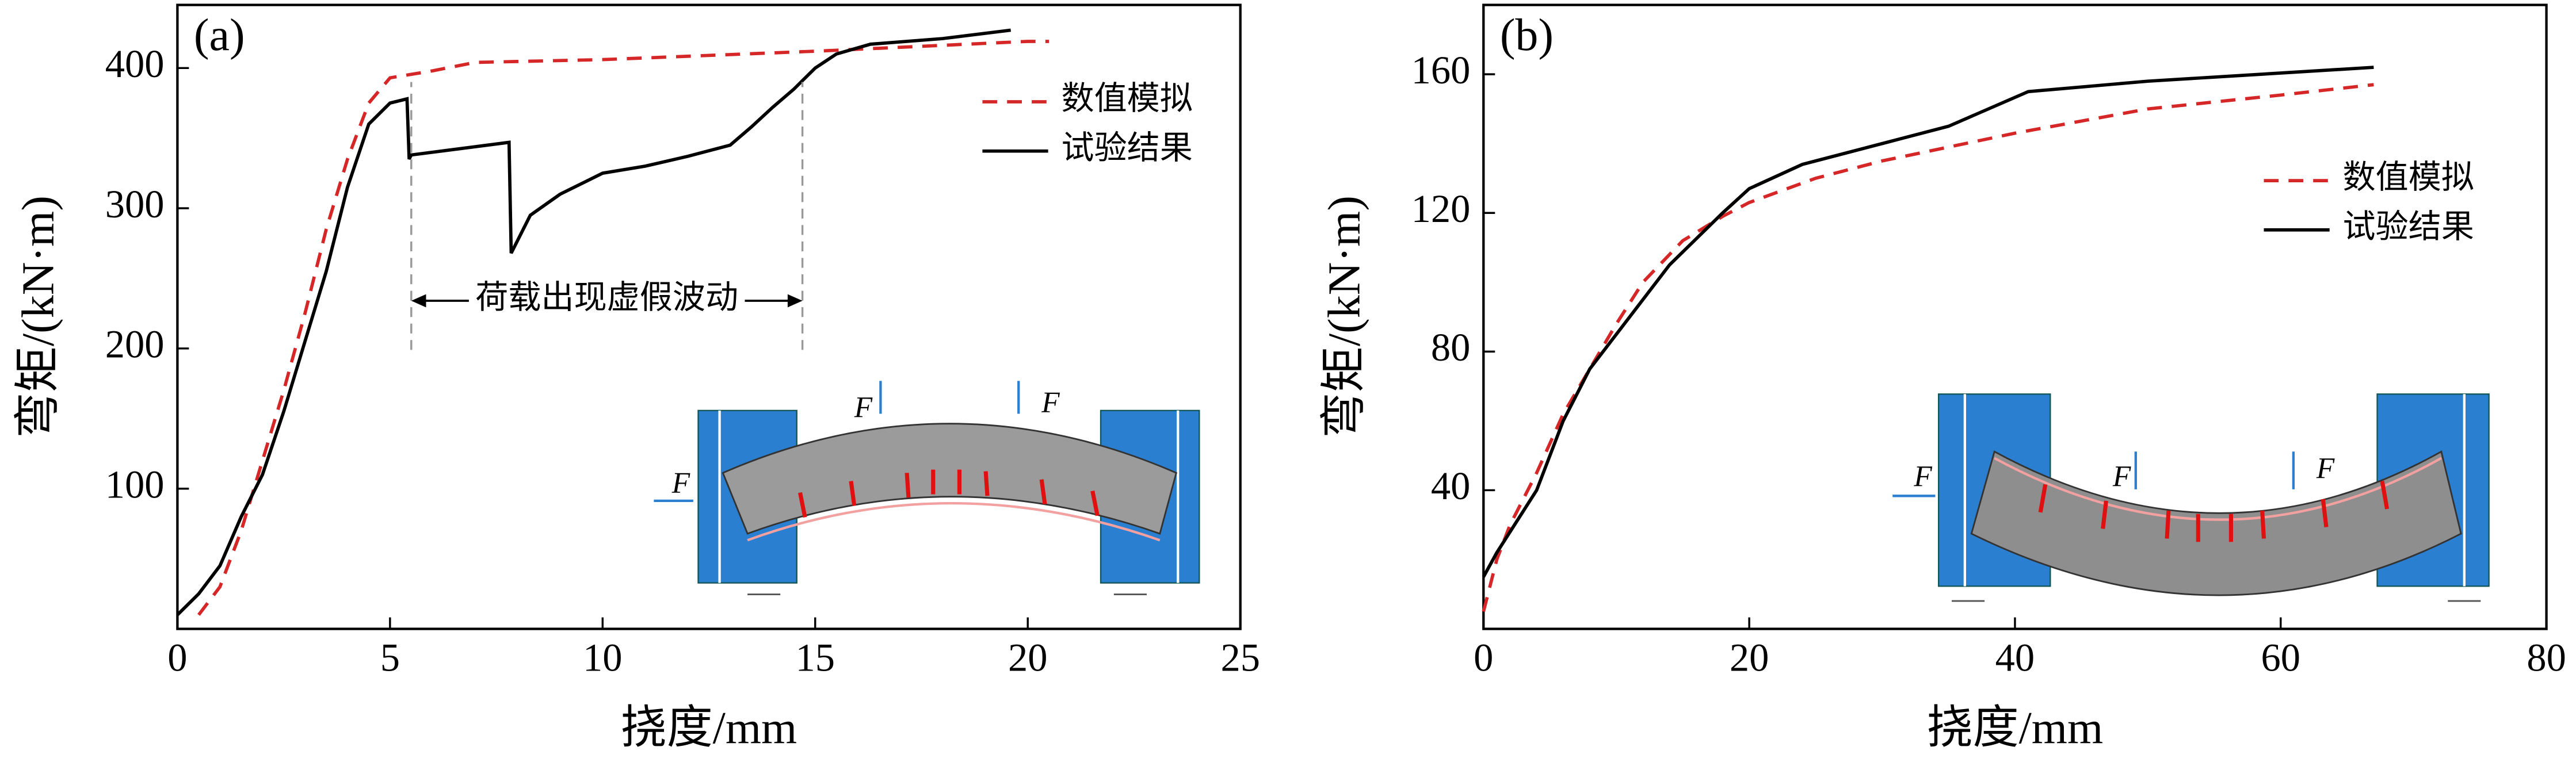 The height and width of the screenshot is (766, 2576). What do you see at coordinates (815, 657) in the screenshot?
I see `x-tick-label: 15` at bounding box center [815, 657].